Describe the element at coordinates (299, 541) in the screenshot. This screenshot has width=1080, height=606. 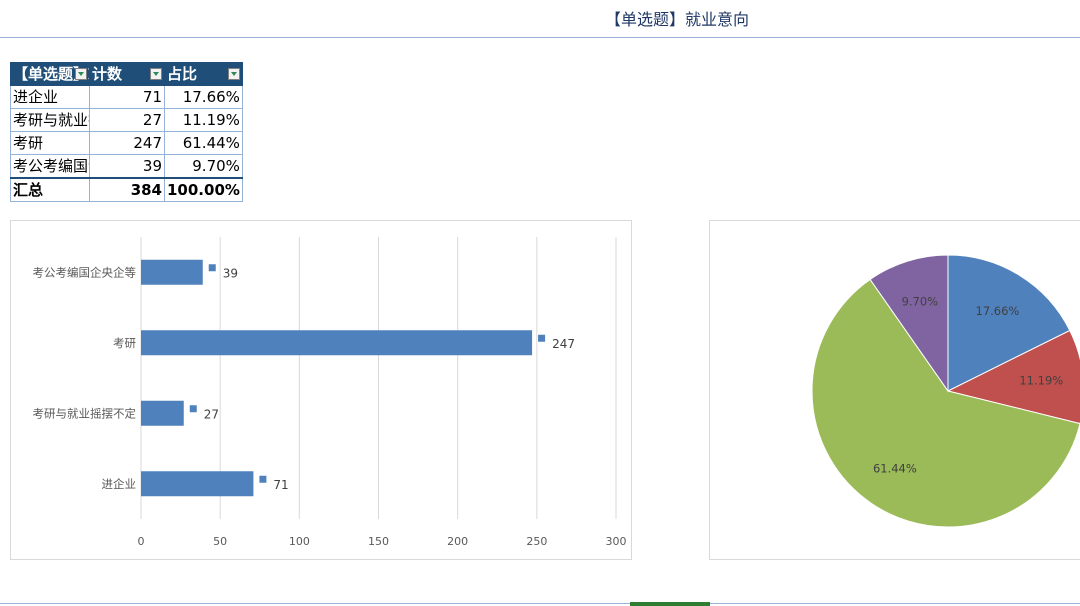
I see `x-tick-label: 100` at that location.